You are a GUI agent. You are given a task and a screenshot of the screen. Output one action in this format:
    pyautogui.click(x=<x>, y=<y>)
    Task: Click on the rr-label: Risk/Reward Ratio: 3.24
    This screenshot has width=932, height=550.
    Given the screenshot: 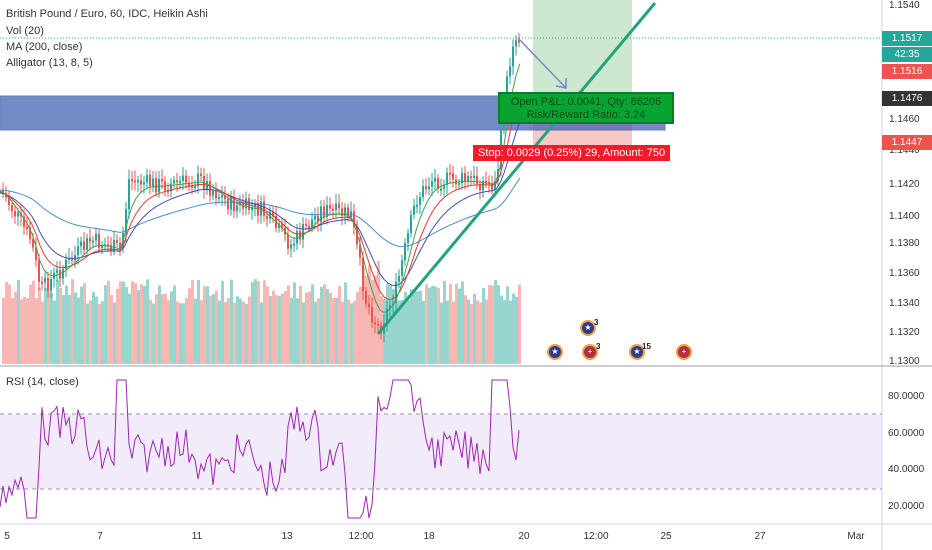 What is the action you would take?
    pyautogui.click(x=586, y=115)
    